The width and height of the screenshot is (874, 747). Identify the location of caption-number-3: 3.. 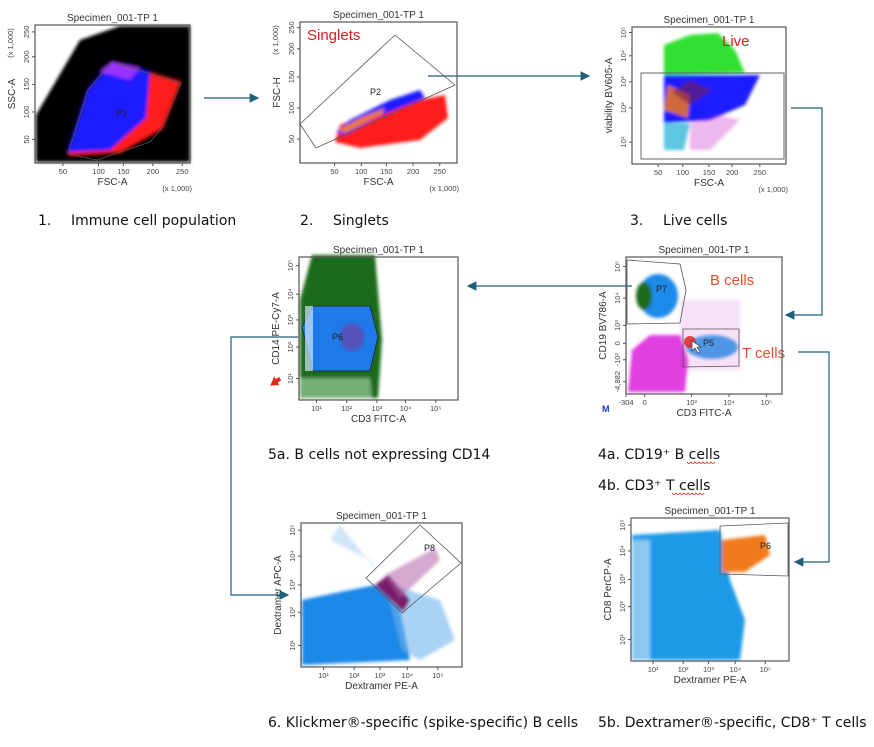
(636, 221).